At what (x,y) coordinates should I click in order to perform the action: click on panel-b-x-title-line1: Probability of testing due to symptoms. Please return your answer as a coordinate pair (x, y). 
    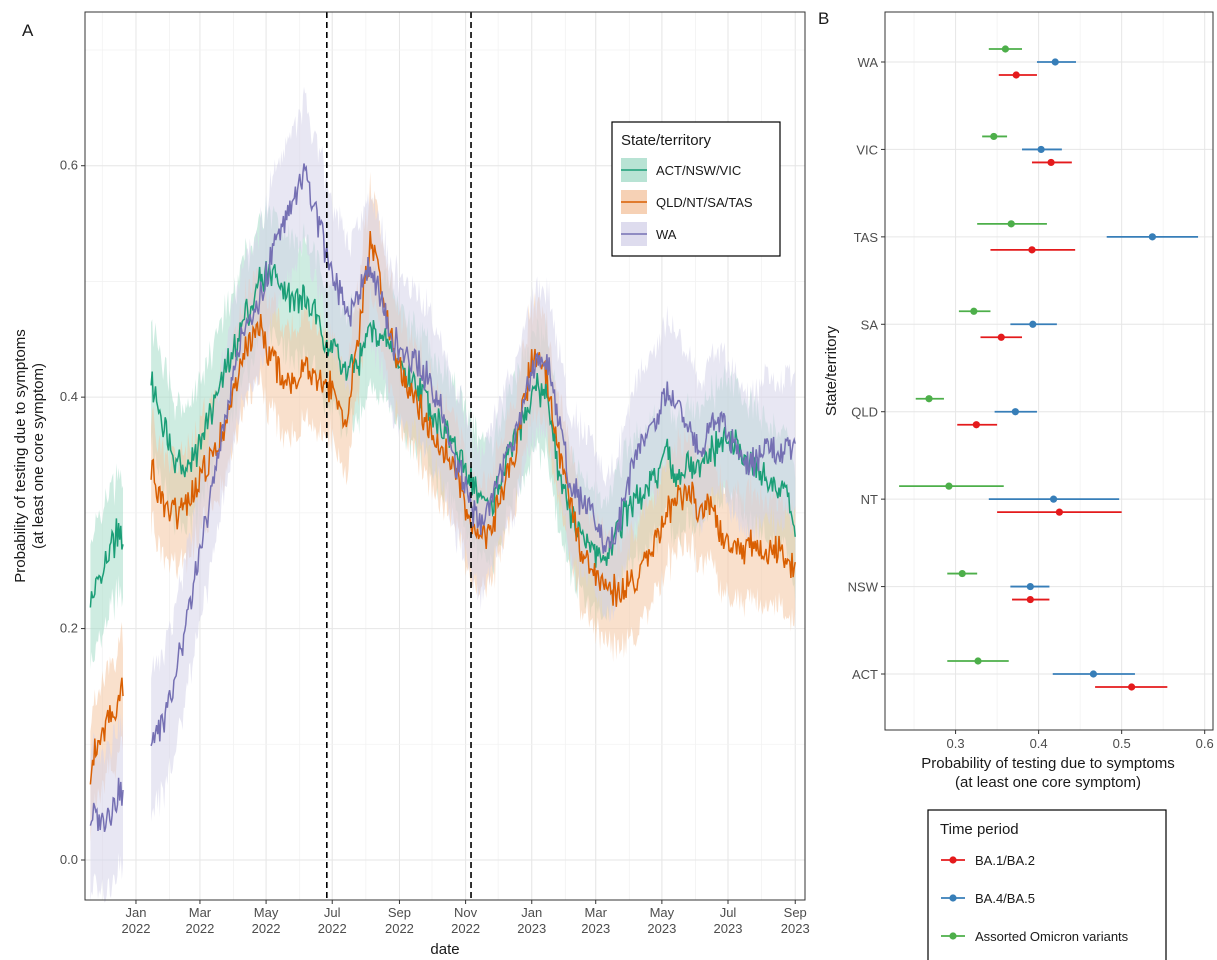
    Looking at the image, I should click on (1047, 763).